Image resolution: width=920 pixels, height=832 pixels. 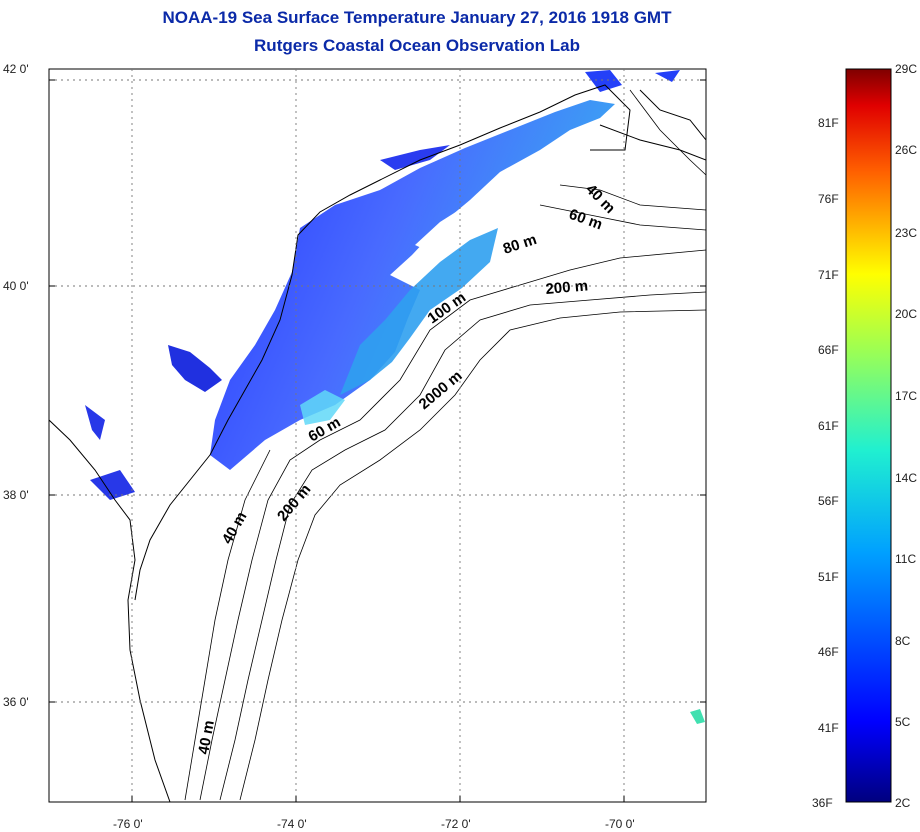 I want to click on sst-bay-chesapeake, so click(x=110, y=452).